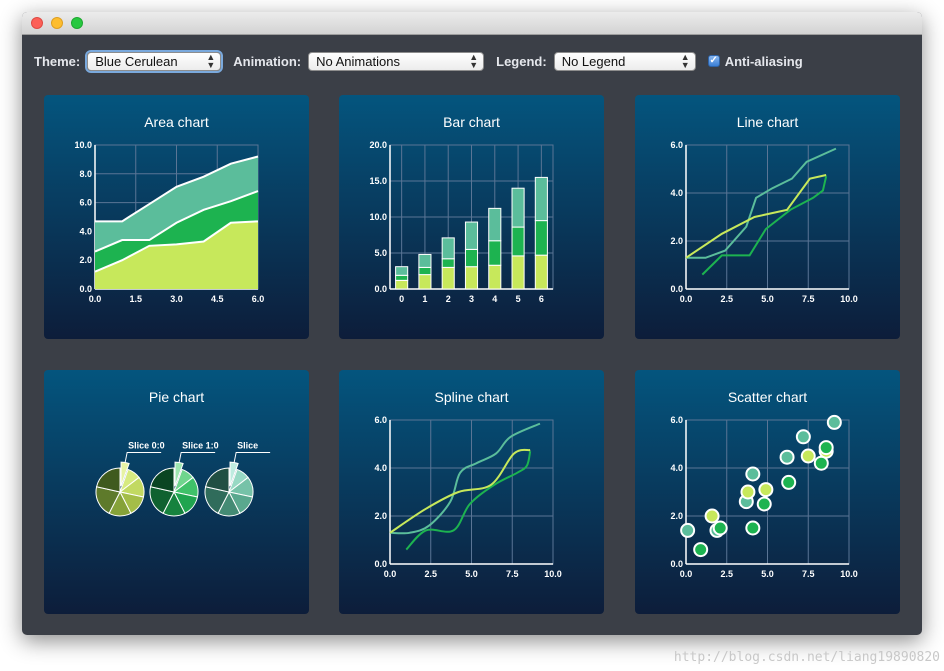  Describe the element at coordinates (57, 61) in the screenshot. I see `theme-label: Theme:` at that location.